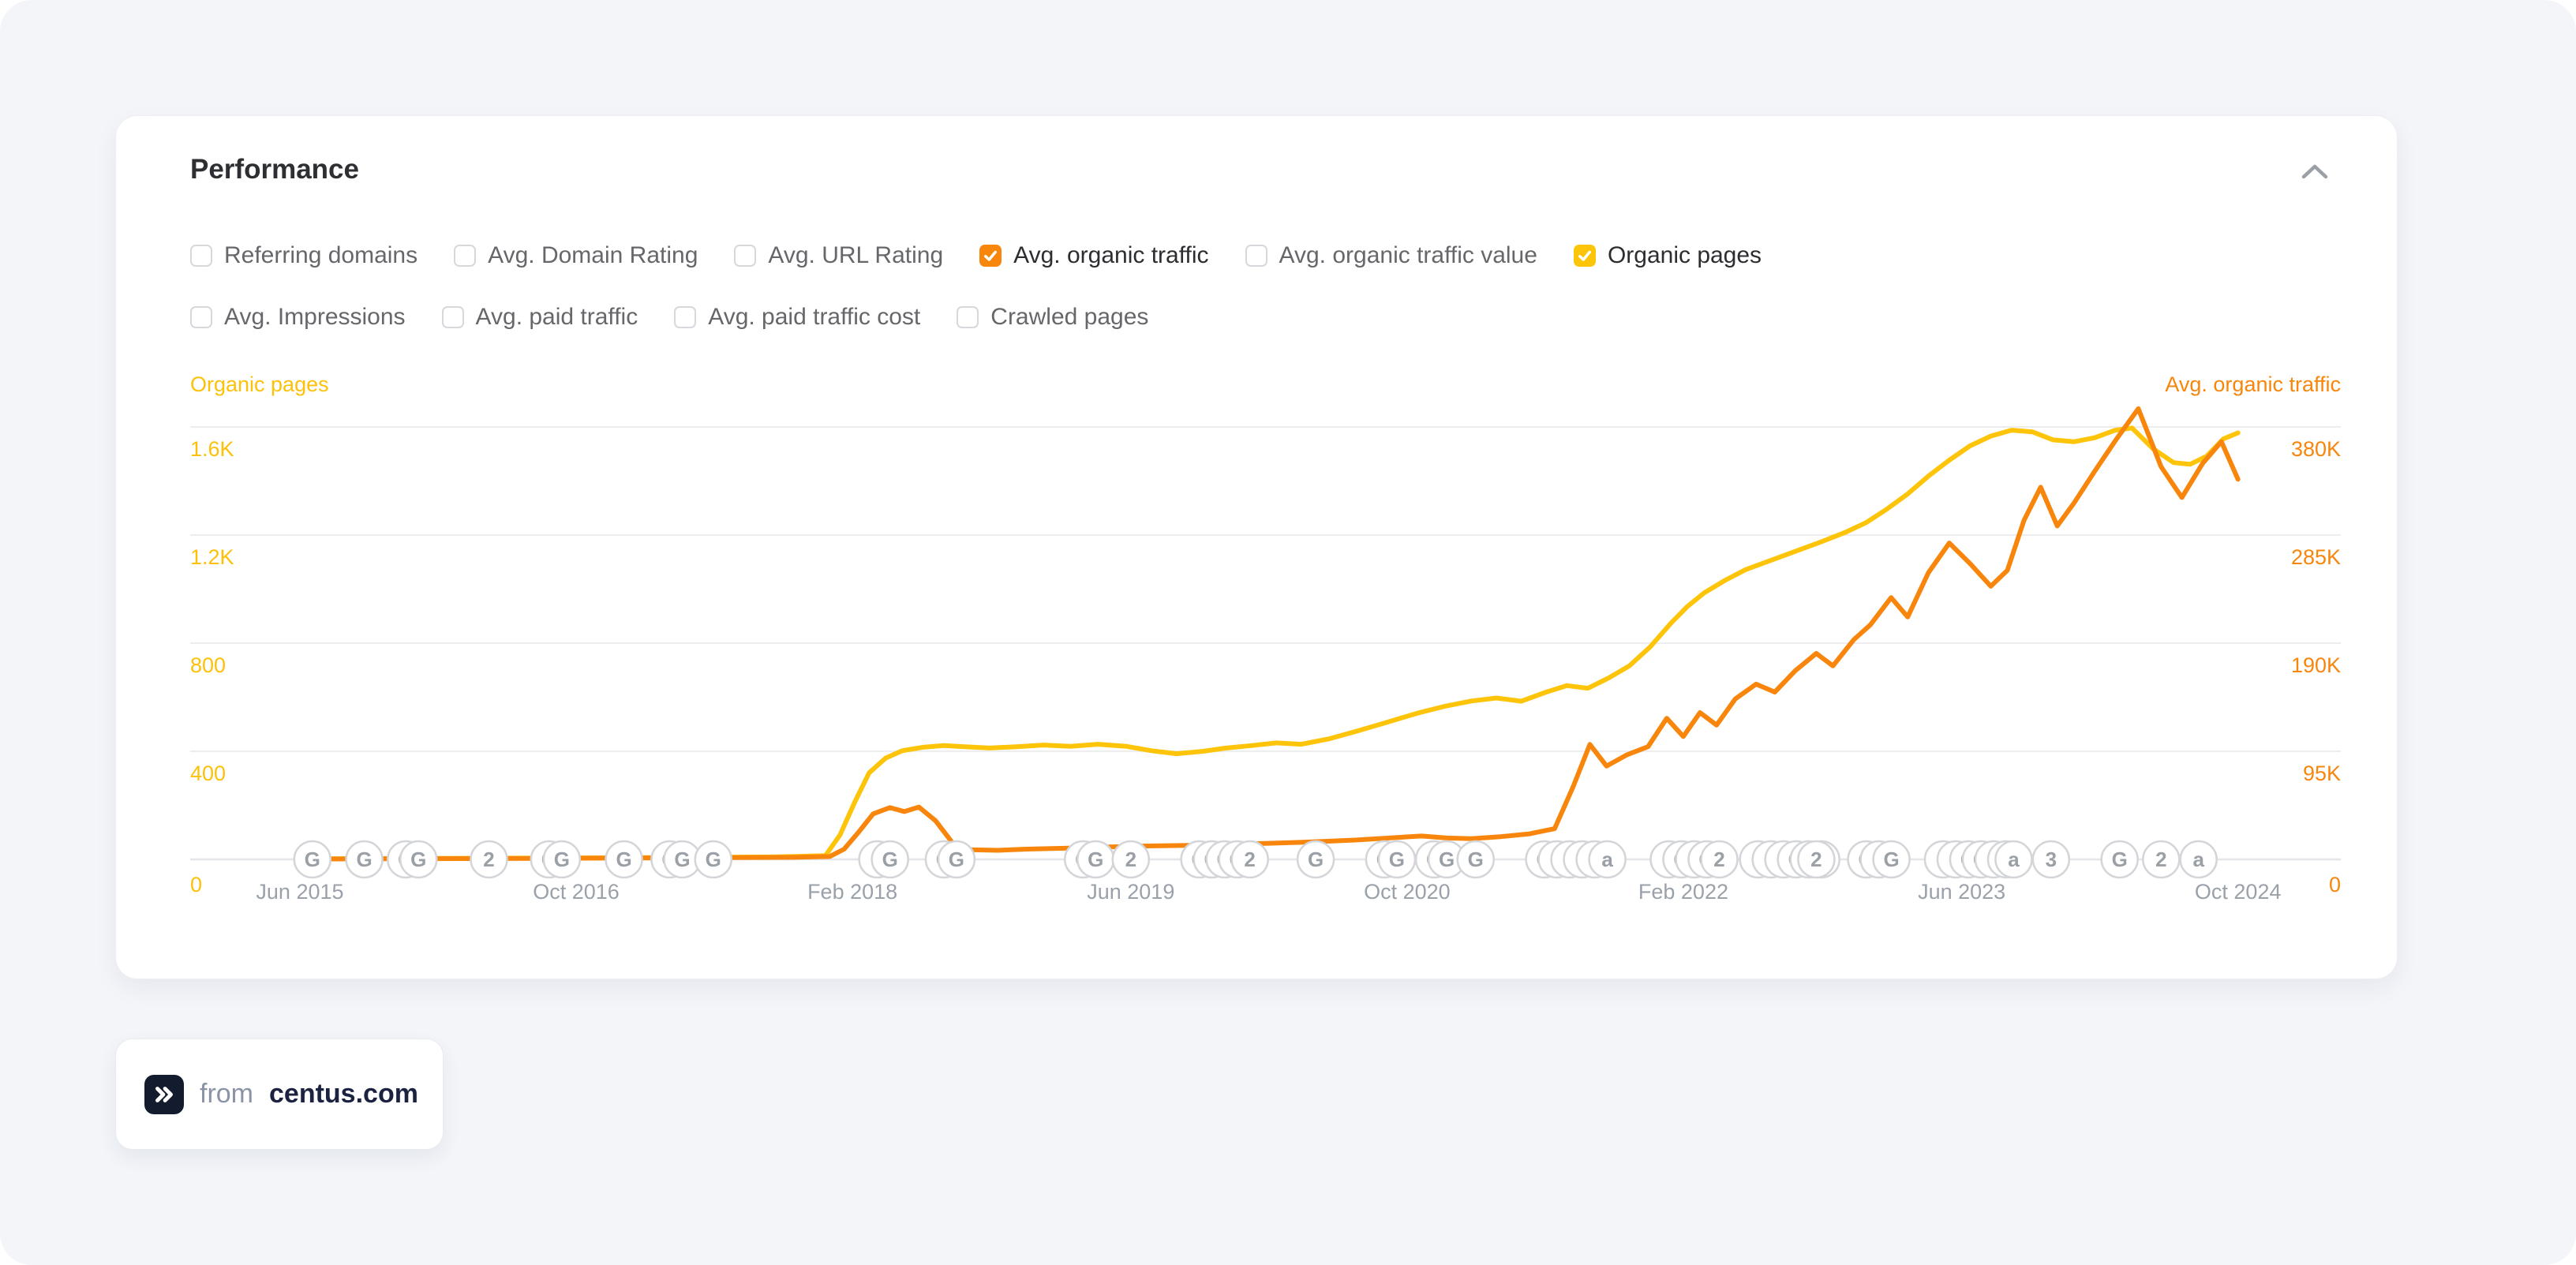 The height and width of the screenshot is (1265, 2576). I want to click on left-axis-title: Organic pages, so click(259, 384).